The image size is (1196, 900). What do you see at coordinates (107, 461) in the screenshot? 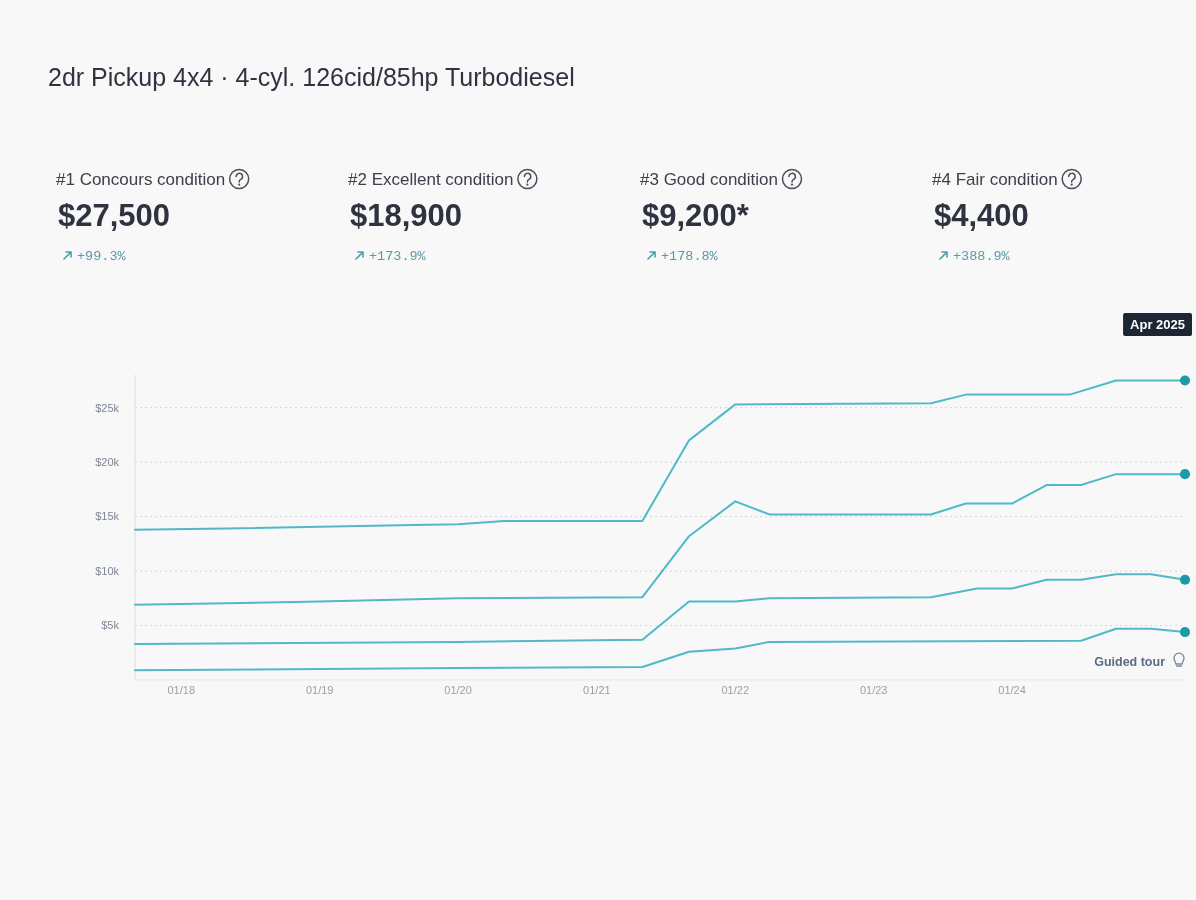
I see `y-tick-label: $20k` at bounding box center [107, 461].